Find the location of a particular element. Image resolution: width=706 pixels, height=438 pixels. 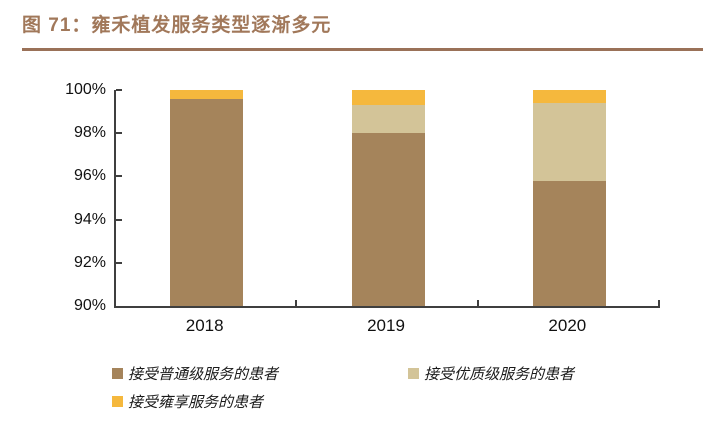

x-axis-label: 2019 is located at coordinates (386, 325).